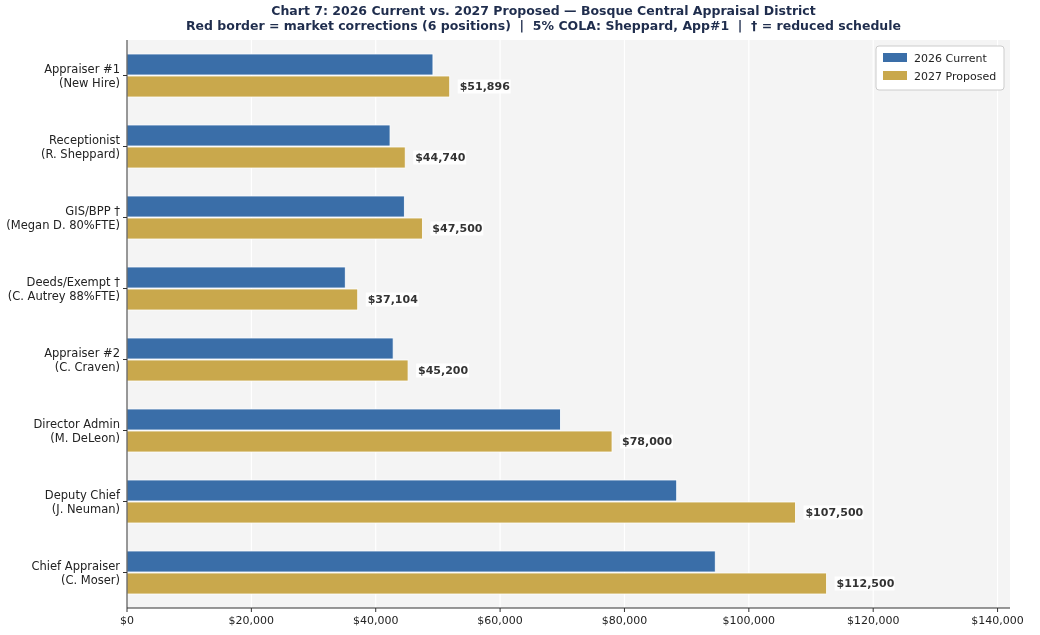 Image resolution: width=1040 pixels, height=635 pixels. I want to click on data-label: $37,104, so click(393, 300).